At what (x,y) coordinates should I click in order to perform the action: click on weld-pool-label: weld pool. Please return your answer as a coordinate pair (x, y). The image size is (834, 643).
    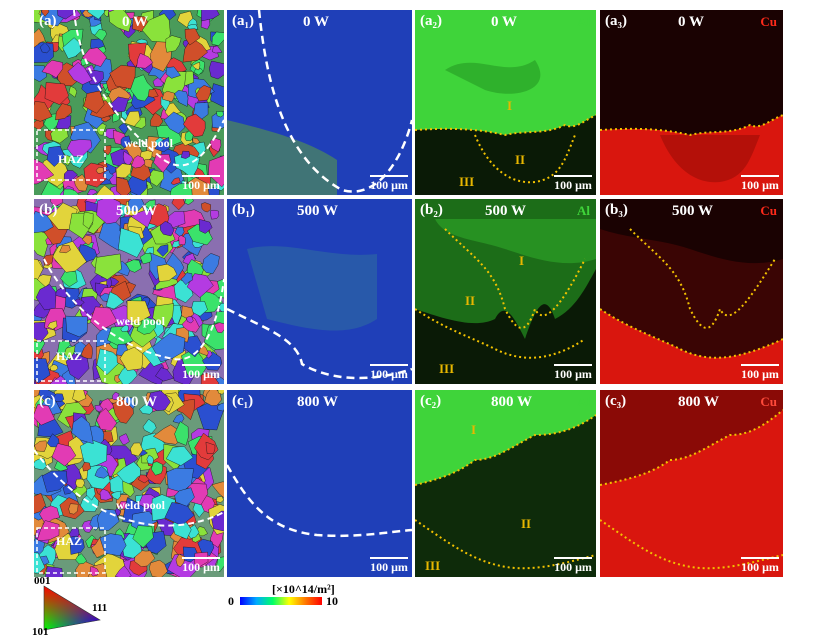
    Looking at the image, I should click on (141, 321).